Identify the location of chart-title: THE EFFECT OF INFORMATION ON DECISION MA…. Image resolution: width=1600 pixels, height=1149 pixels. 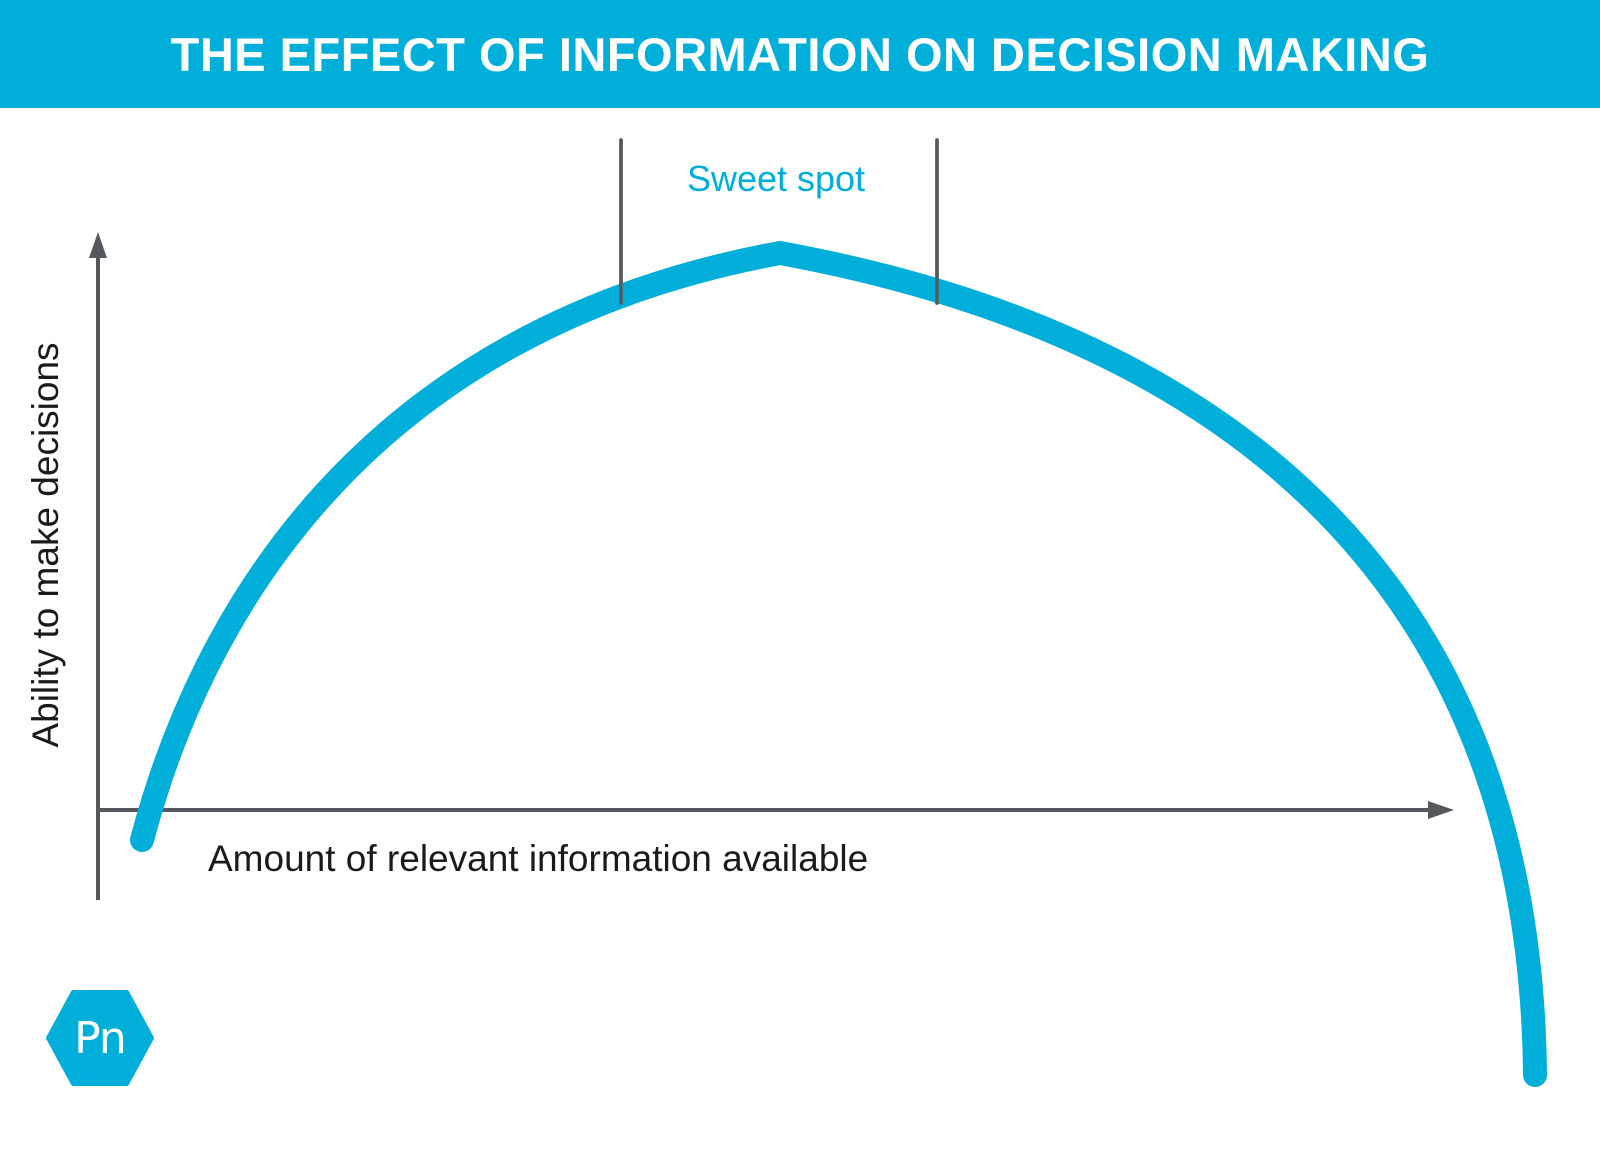
(800, 54).